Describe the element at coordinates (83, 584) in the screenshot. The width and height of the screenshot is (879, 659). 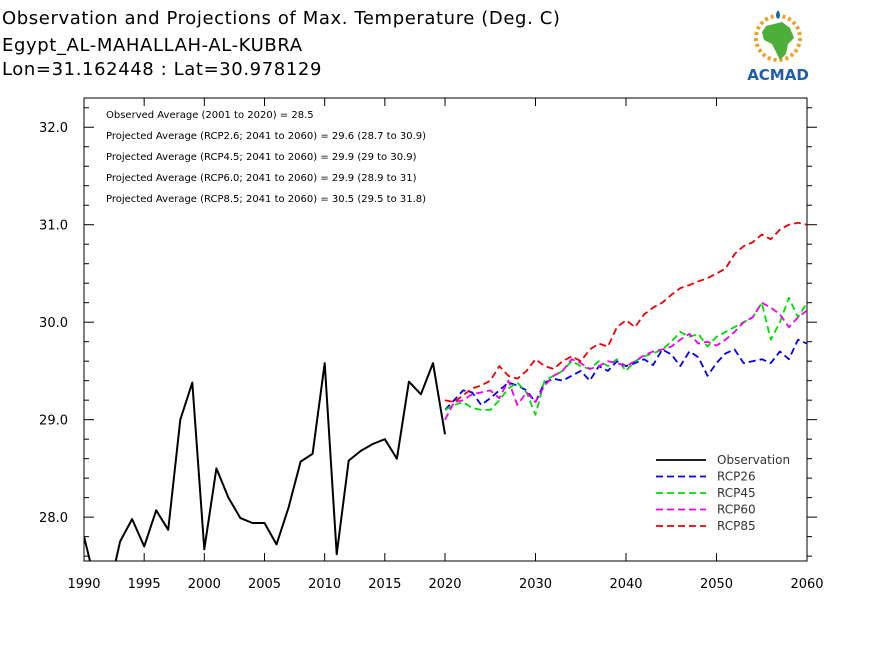
I see `x-tick-label: 1990` at that location.